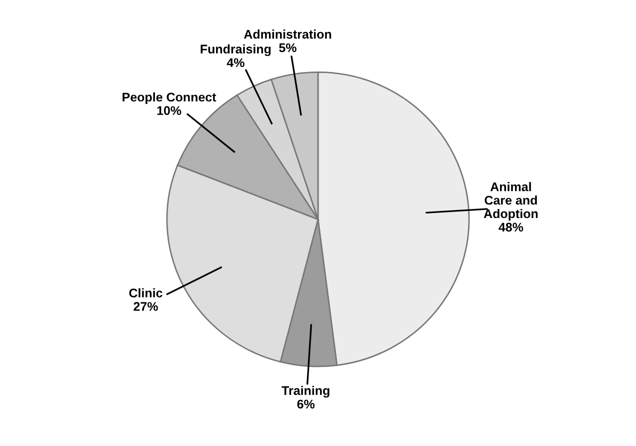  Describe the element at coordinates (169, 98) in the screenshot. I see `slice-label: People Connect` at that location.